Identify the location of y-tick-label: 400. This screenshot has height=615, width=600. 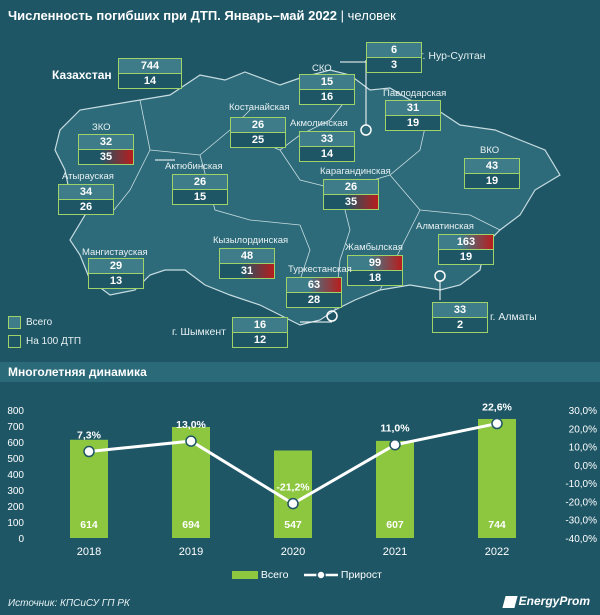
(15, 475).